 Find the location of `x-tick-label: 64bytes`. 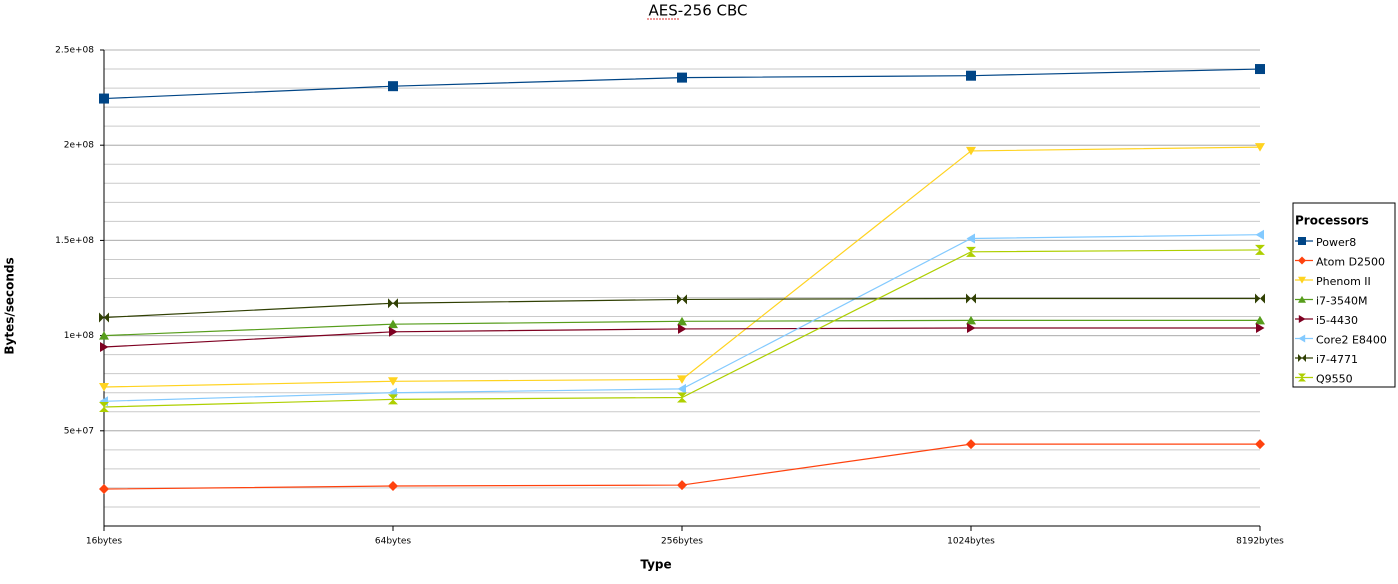

x-tick-label: 64bytes is located at coordinates (393, 542).